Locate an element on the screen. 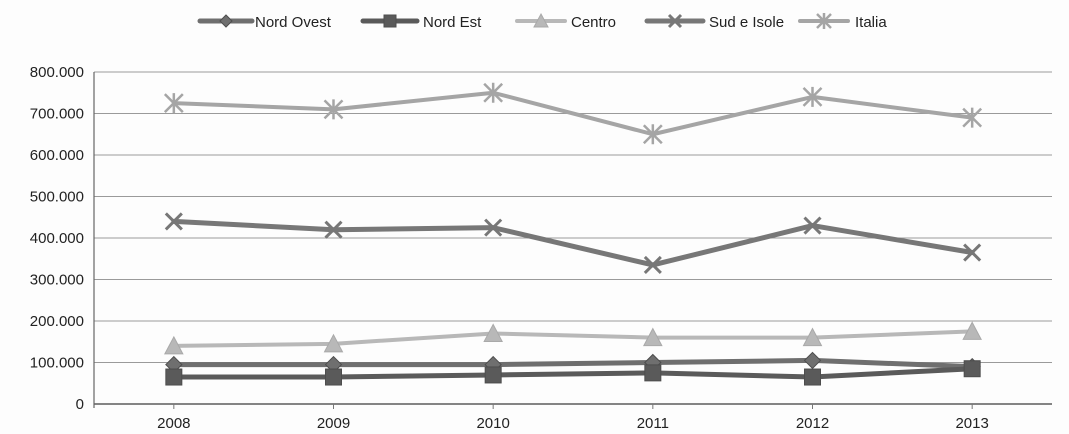 Image resolution: width=1069 pixels, height=434 pixels. legend-label: Sud e Isole is located at coordinates (746, 22).